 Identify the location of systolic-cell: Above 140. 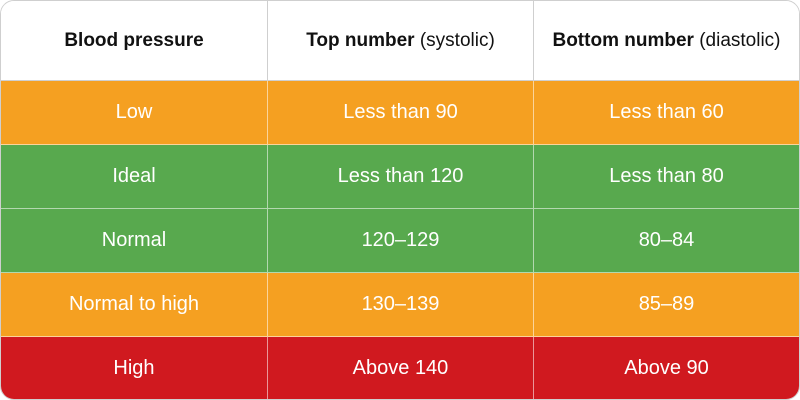
(401, 368).